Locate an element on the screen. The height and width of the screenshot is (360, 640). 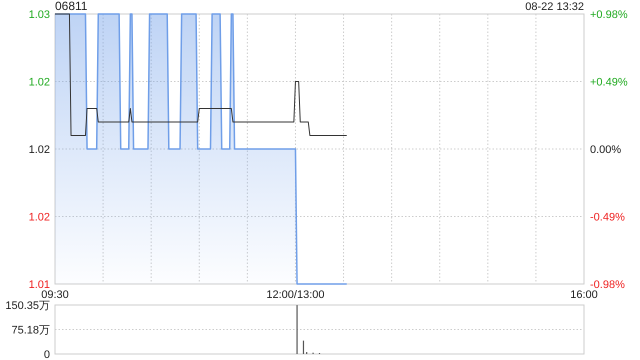
y2-tick-label: +0.49% is located at coordinates (609, 82).